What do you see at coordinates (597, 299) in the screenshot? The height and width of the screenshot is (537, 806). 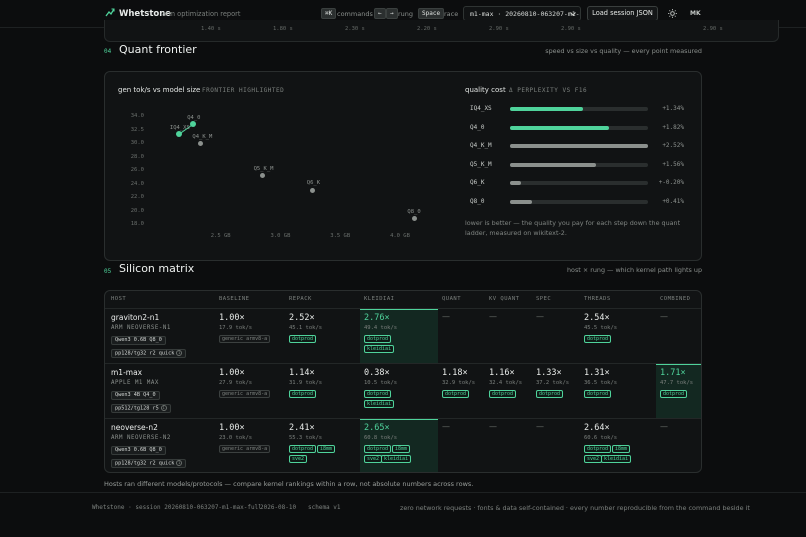 I see `column-header: THREADS` at bounding box center [597, 299].